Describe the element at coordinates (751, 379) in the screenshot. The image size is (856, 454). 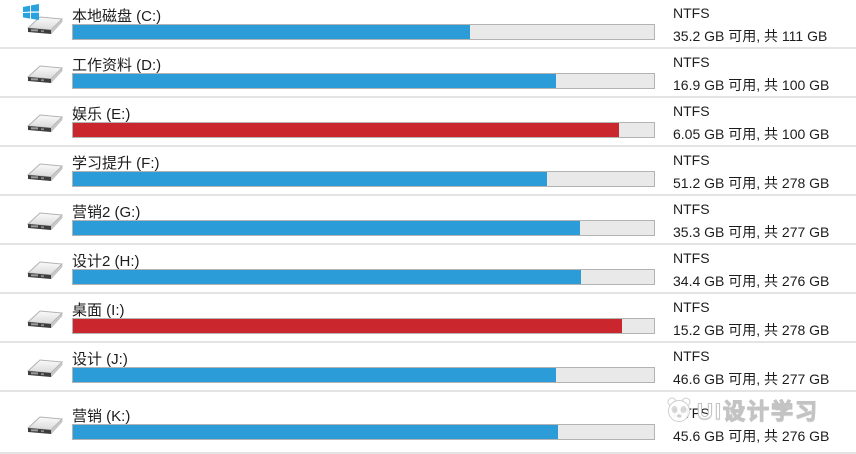
I see `free-space-label: 46.6 GB 可用, 共 277 GB` at that location.